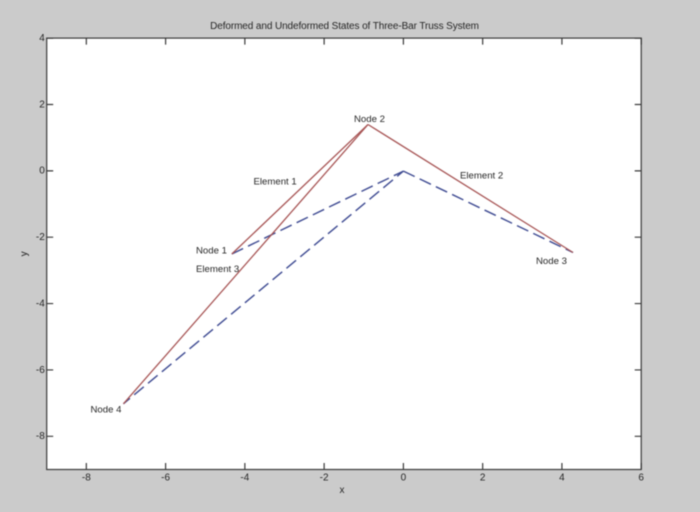 This screenshot has width=700, height=512. I want to click on svg-text: Element 1, so click(275, 181).